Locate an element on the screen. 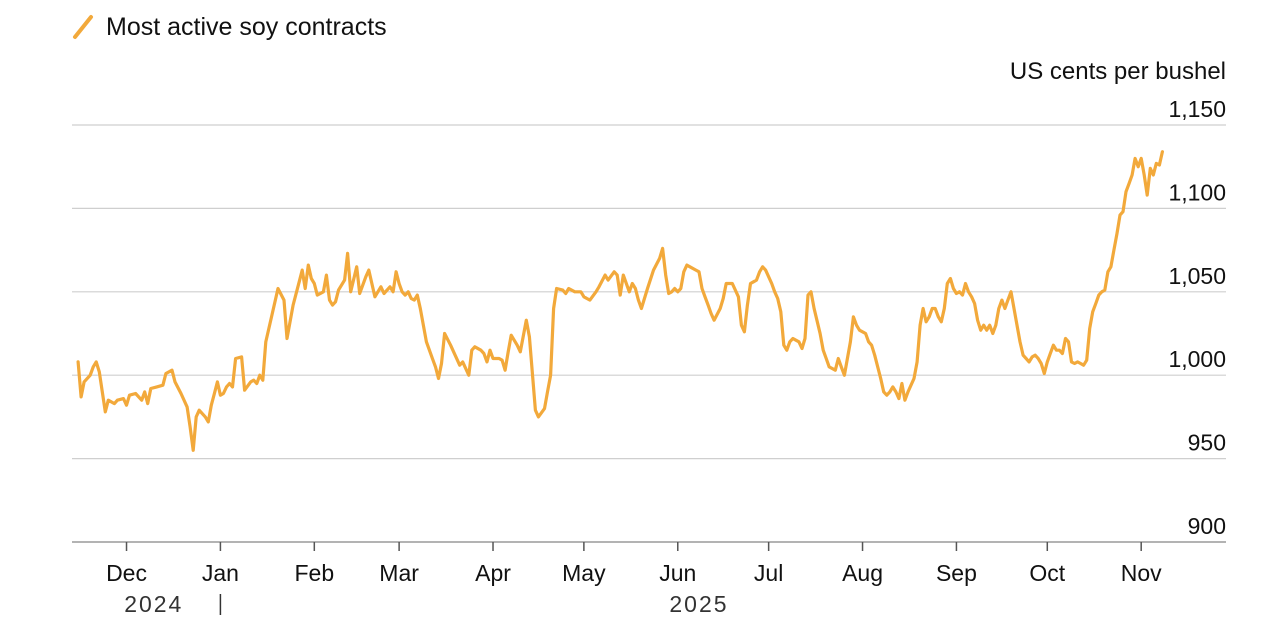 The width and height of the screenshot is (1280, 636). year-label-2024: 2024 is located at coordinates (153, 604).